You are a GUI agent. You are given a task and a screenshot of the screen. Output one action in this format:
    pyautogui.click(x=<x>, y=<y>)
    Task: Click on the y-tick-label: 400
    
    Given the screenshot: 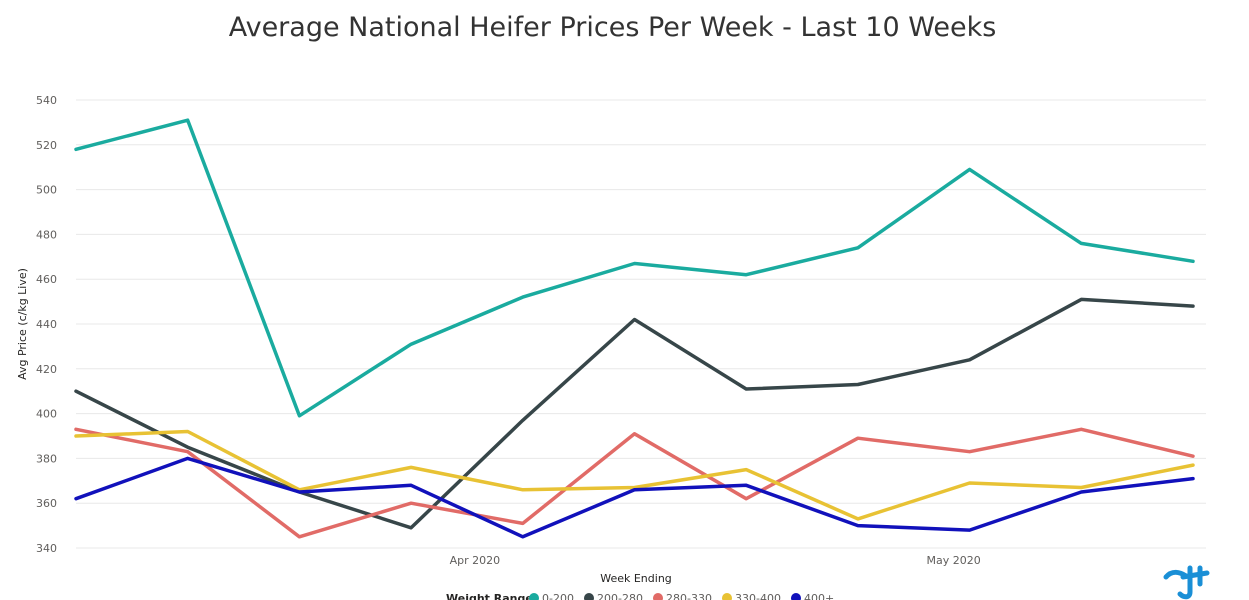 What is the action you would take?
    pyautogui.click(x=46, y=414)
    